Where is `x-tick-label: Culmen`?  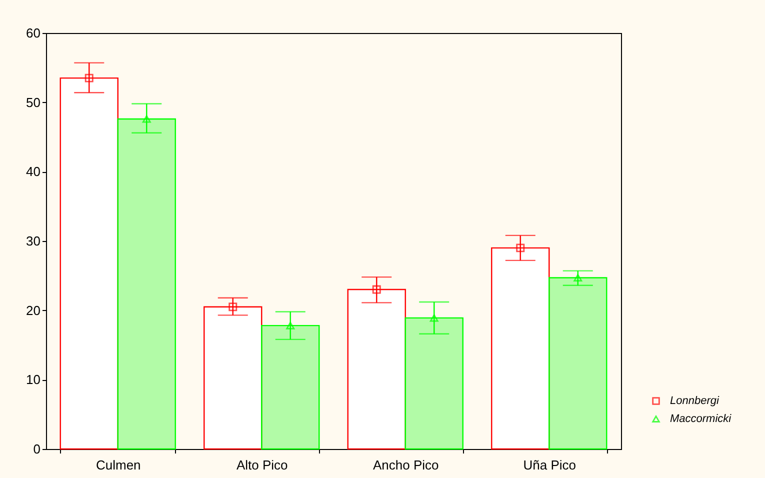
x-tick-label: Culmen is located at coordinates (118, 465).